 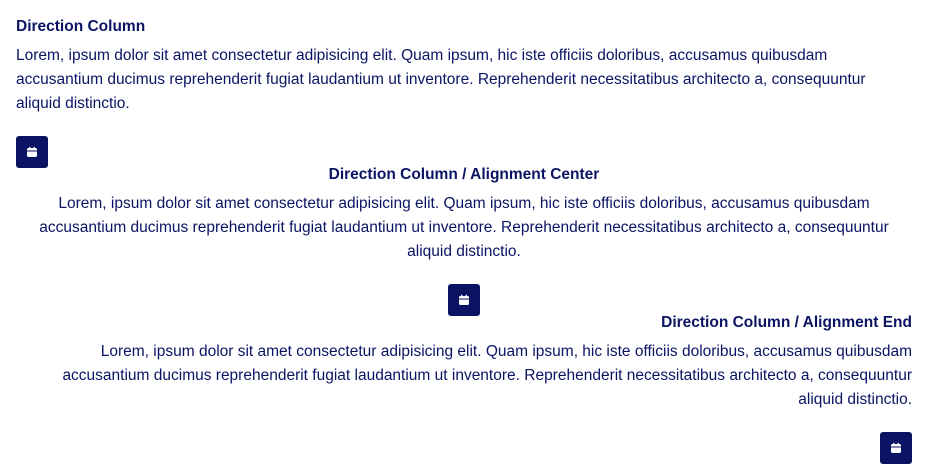 What do you see at coordinates (786, 323) in the screenshot?
I see `section-title: Direction Column / Alignment End` at bounding box center [786, 323].